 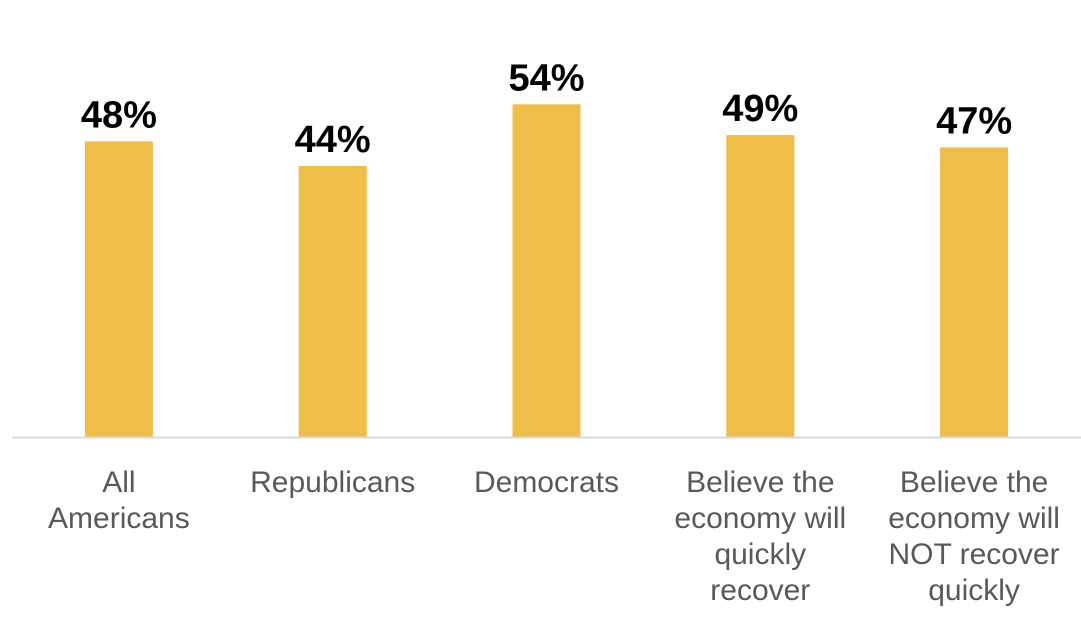 What do you see at coordinates (760, 590) in the screenshot?
I see `category-label-3-line-3: recover` at bounding box center [760, 590].